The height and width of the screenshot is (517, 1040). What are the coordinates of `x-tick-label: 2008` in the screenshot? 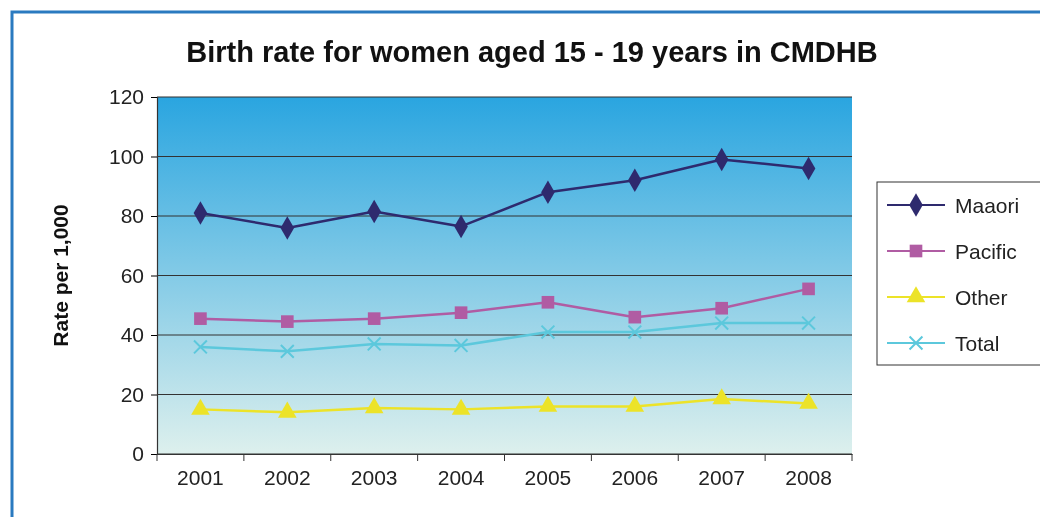 It's located at (808, 477).